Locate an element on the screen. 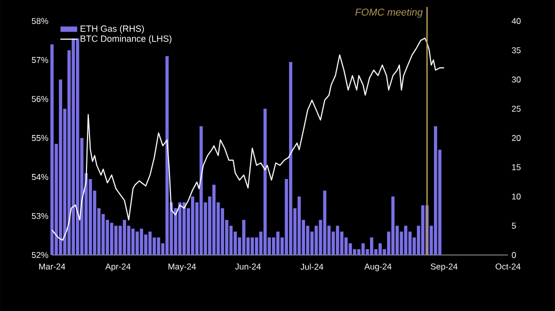 This screenshot has width=555, height=311. y2-tick-label: 25 is located at coordinates (516, 109).